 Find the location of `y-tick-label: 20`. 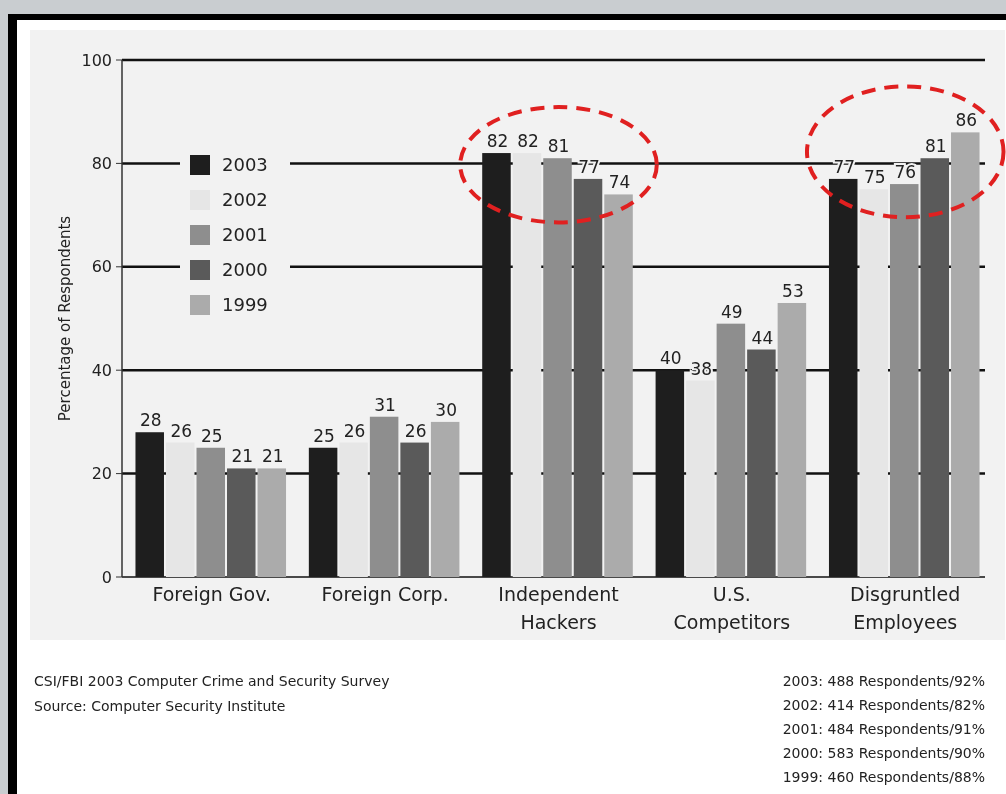

y-tick-label: 20 is located at coordinates (101, 474).